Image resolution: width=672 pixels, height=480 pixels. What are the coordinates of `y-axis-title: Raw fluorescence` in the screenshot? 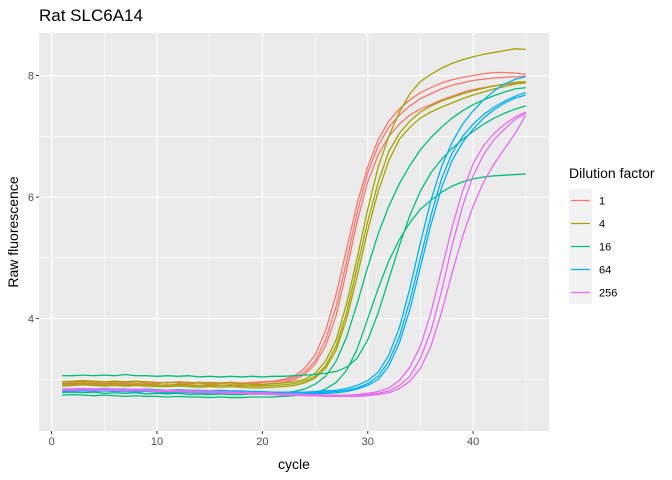 It's located at (13, 231).